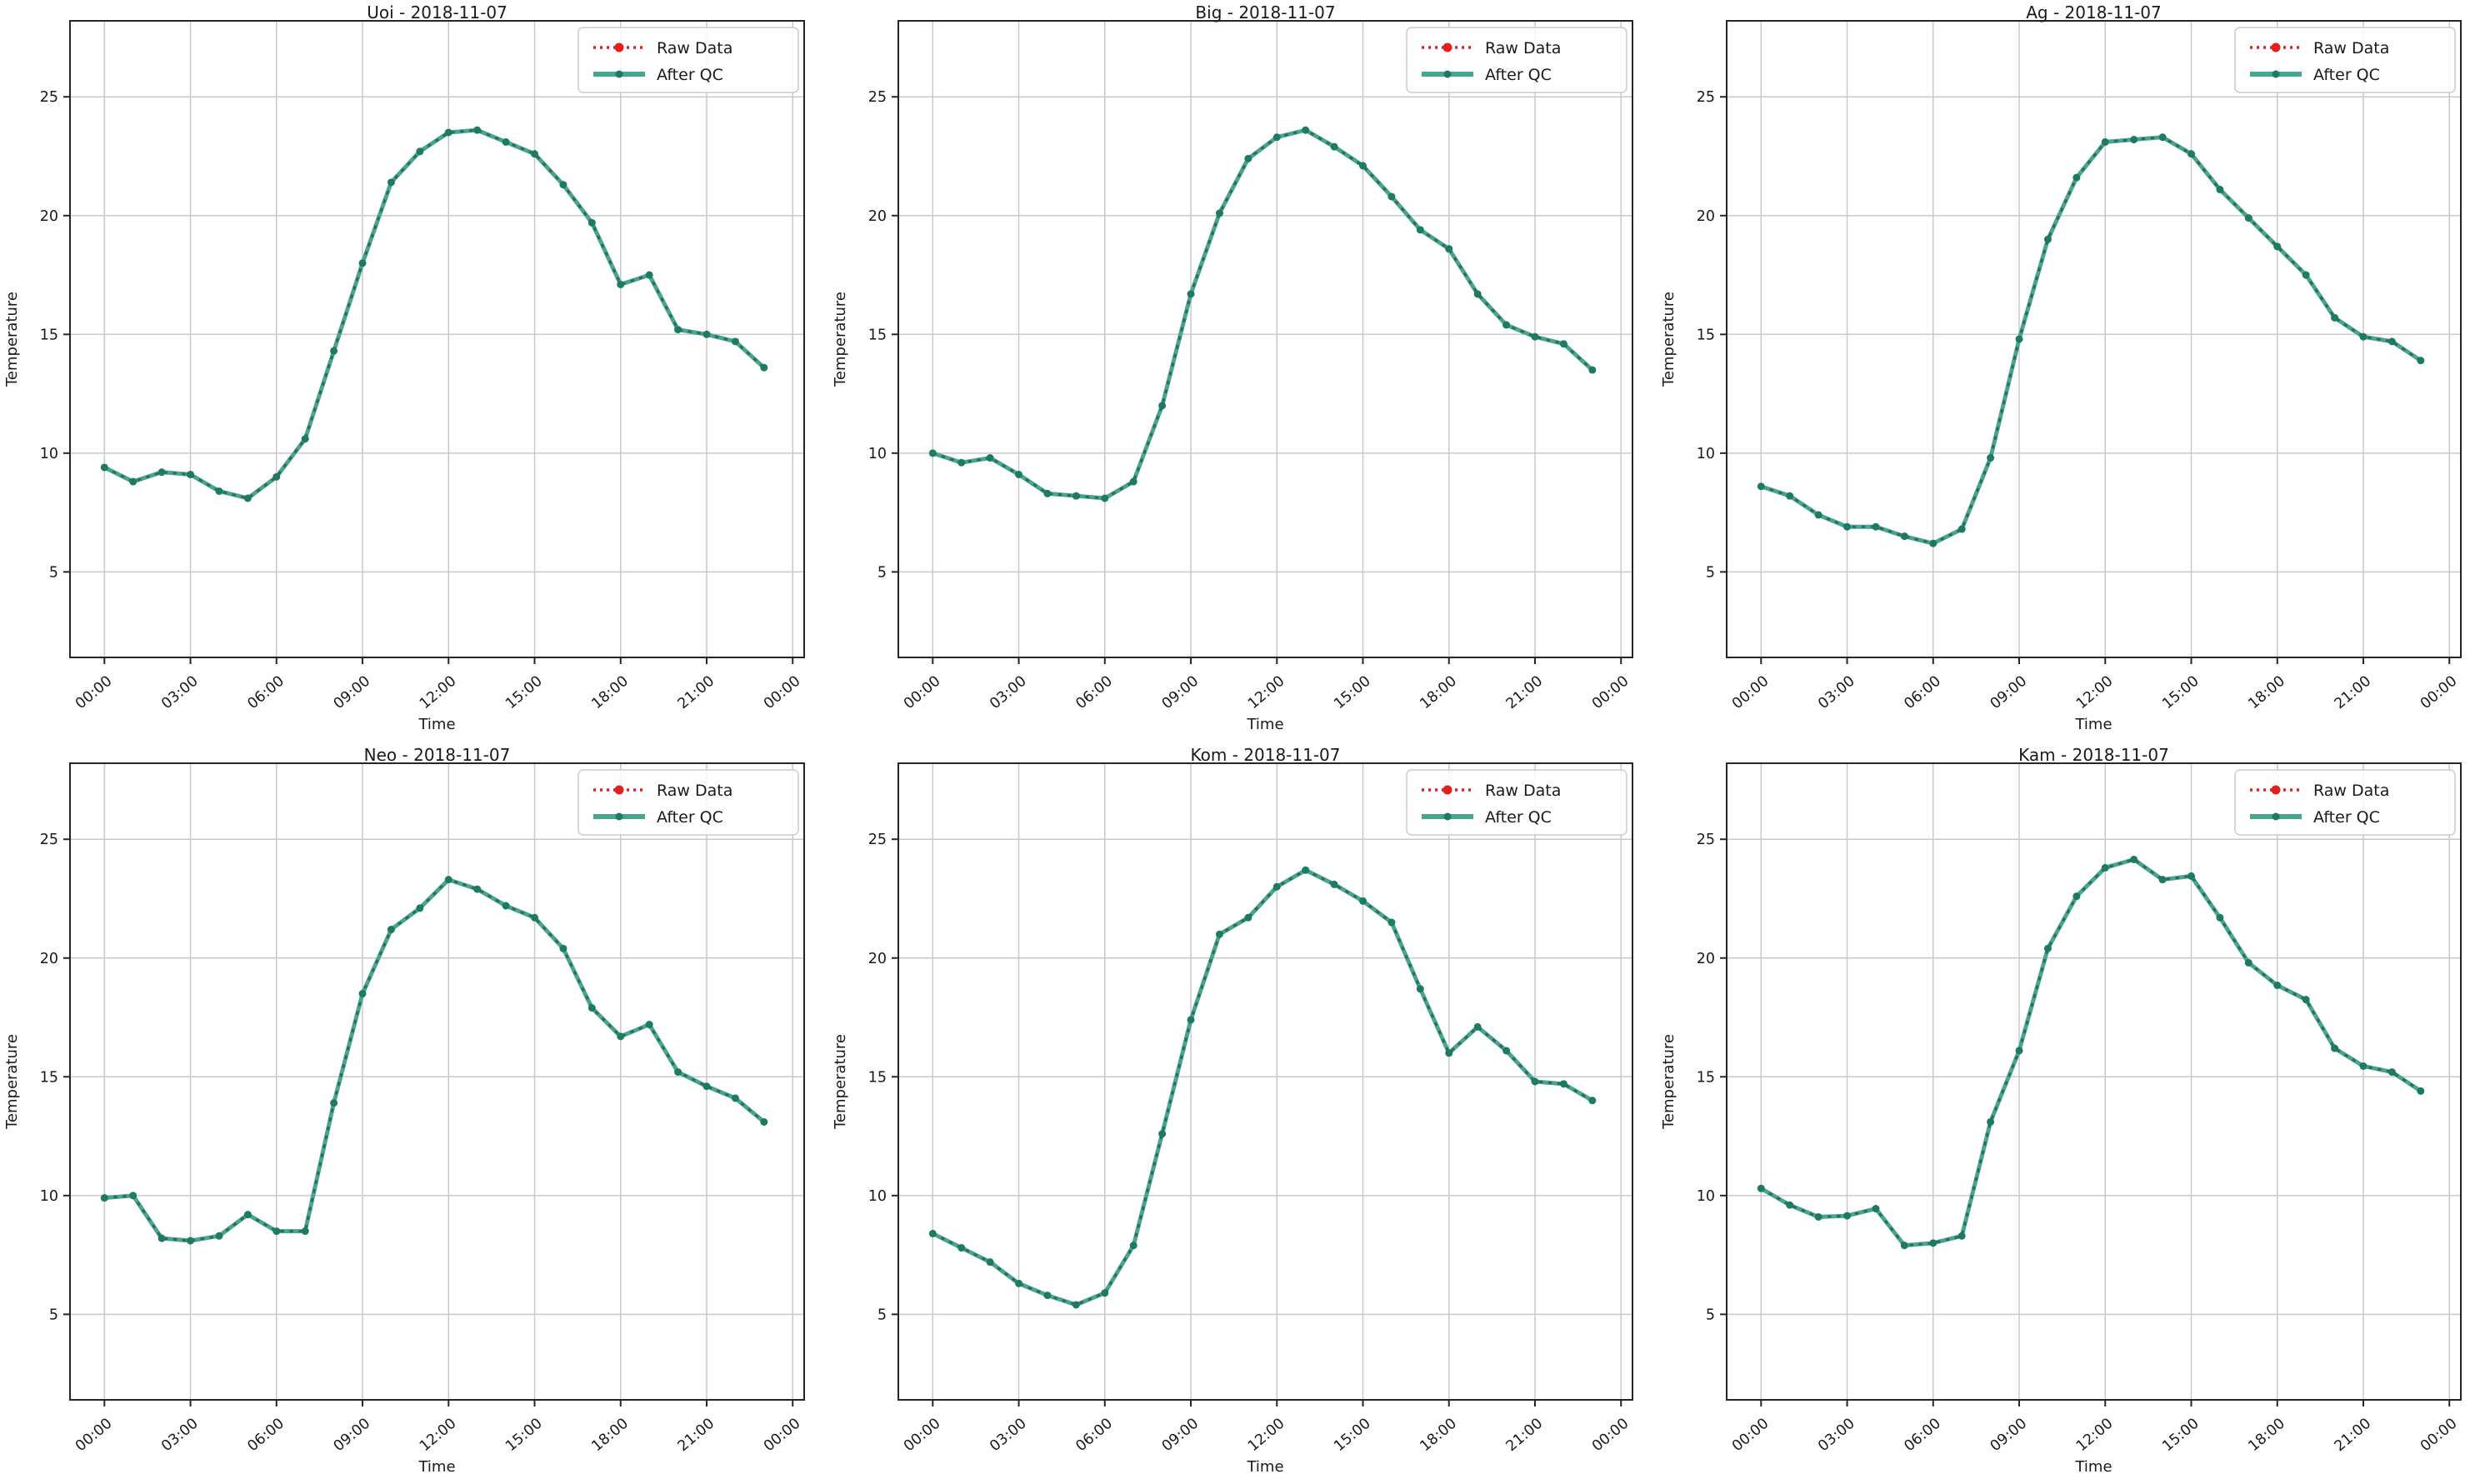 Image resolution: width=2485 pixels, height=1484 pixels. I want to click on chart-title-kom: Kom - 2018-11-07, so click(1265, 755).